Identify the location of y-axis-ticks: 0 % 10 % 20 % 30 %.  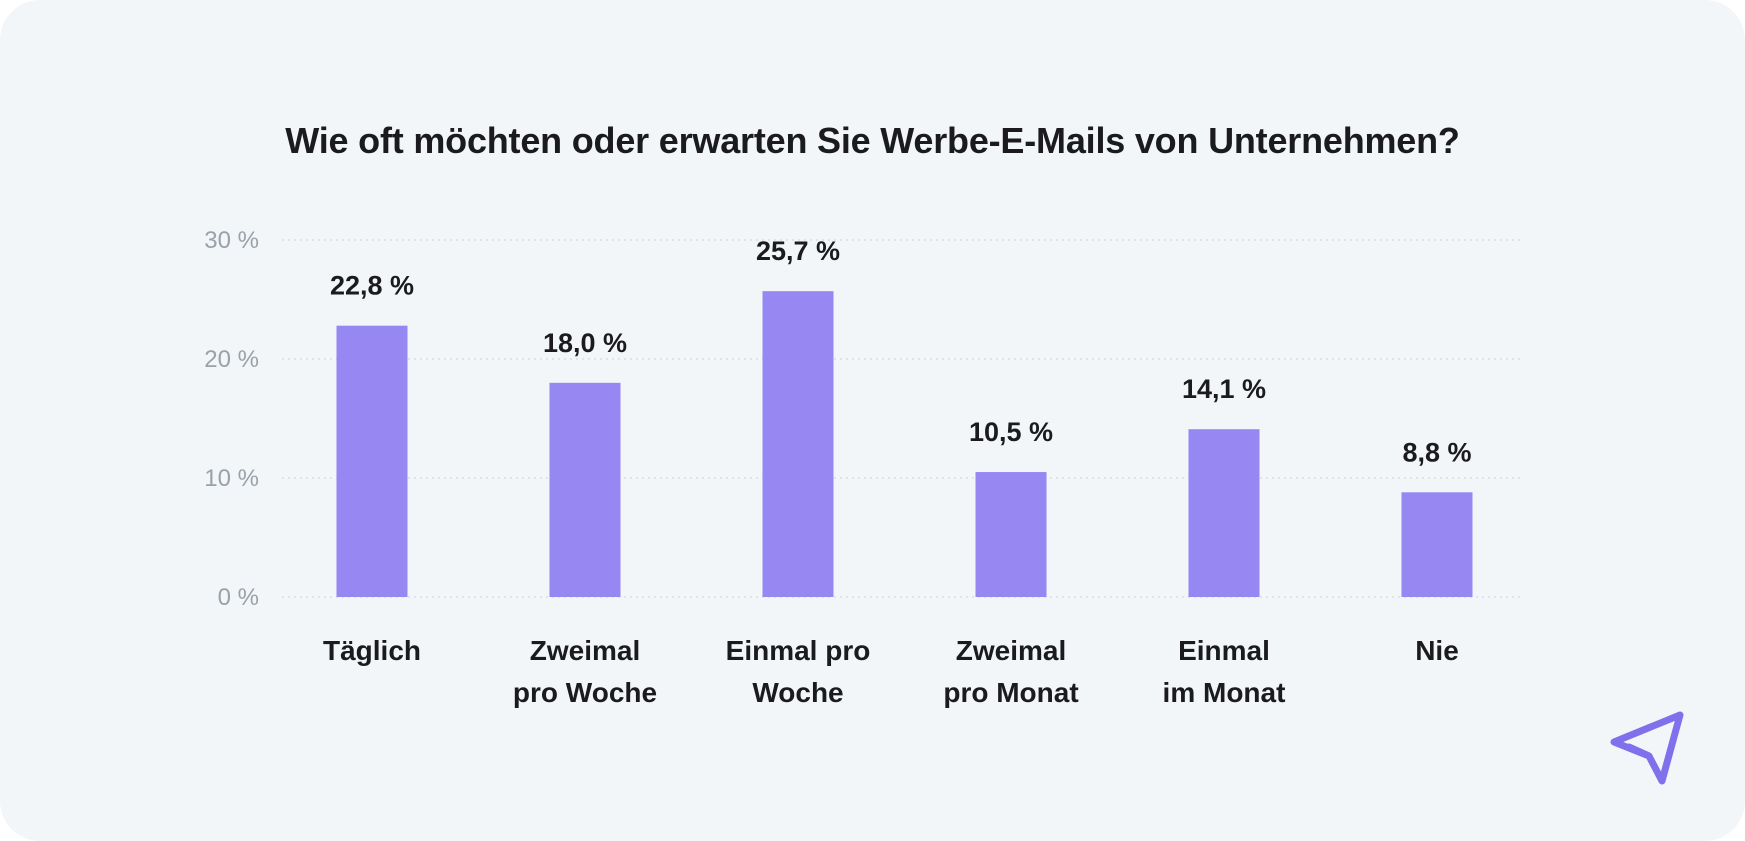
(231, 419).